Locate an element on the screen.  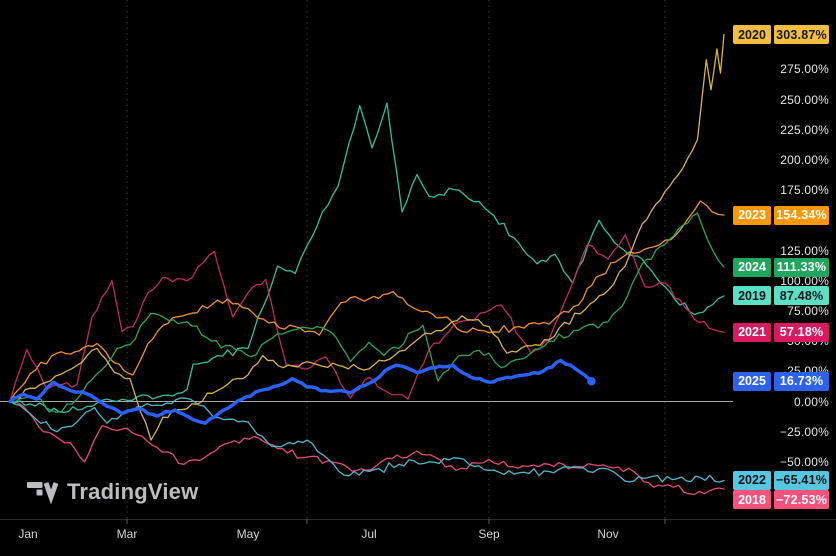
value-badge-2022: −65.41% is located at coordinates (801, 480).